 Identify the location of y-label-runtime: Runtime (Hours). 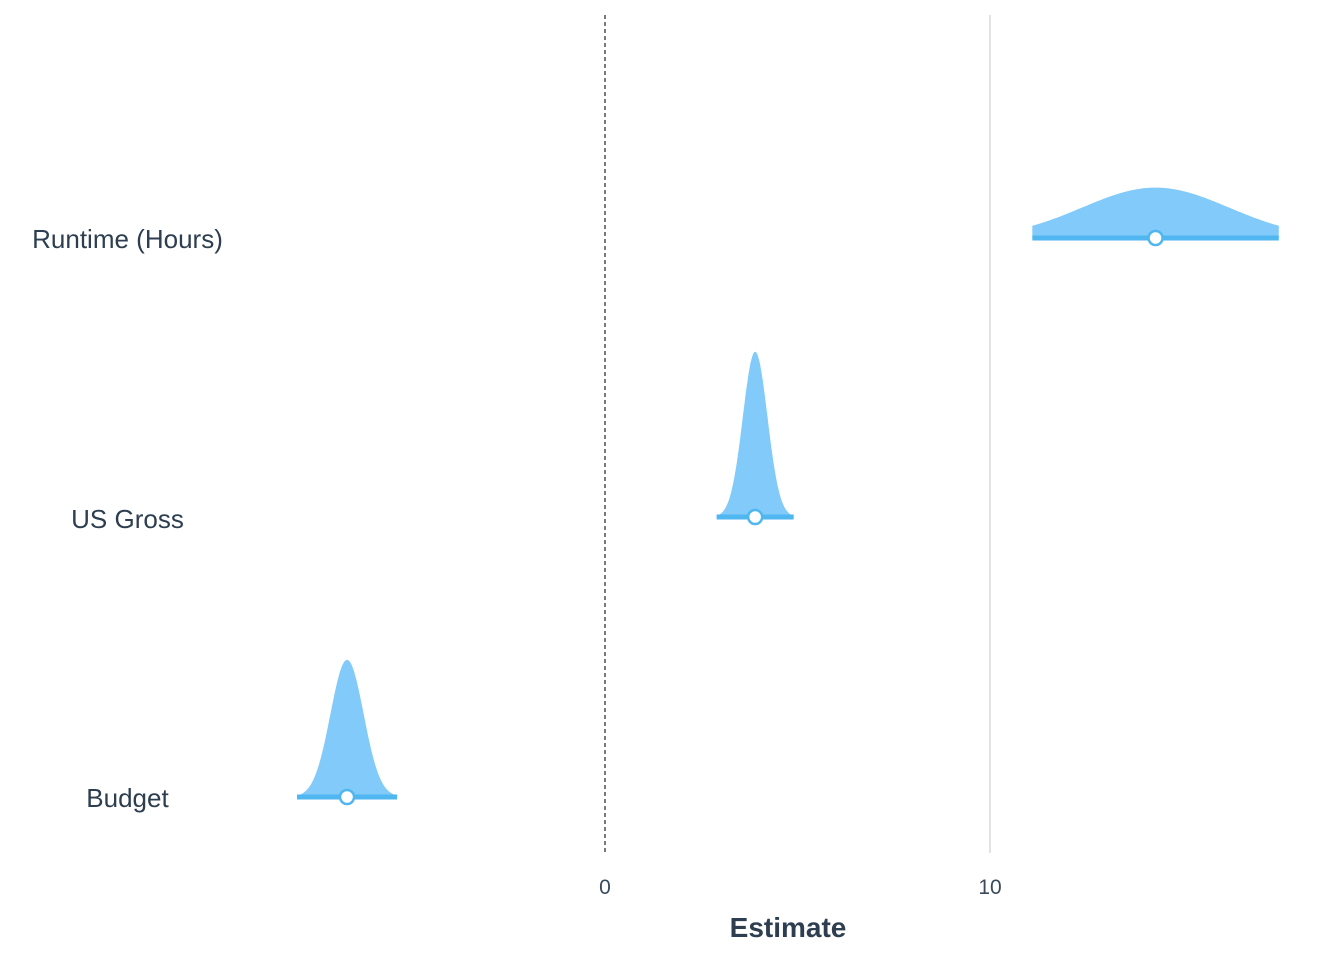
(127, 239).